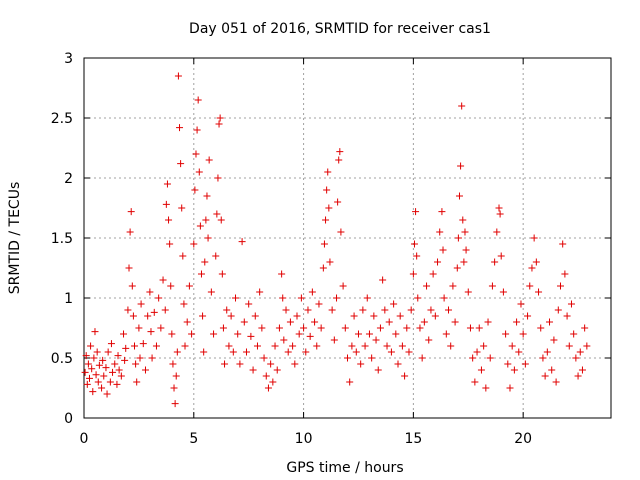  What do you see at coordinates (15, 238) in the screenshot?
I see `y-axis-label: SRMTID / TECUs` at bounding box center [15, 238].